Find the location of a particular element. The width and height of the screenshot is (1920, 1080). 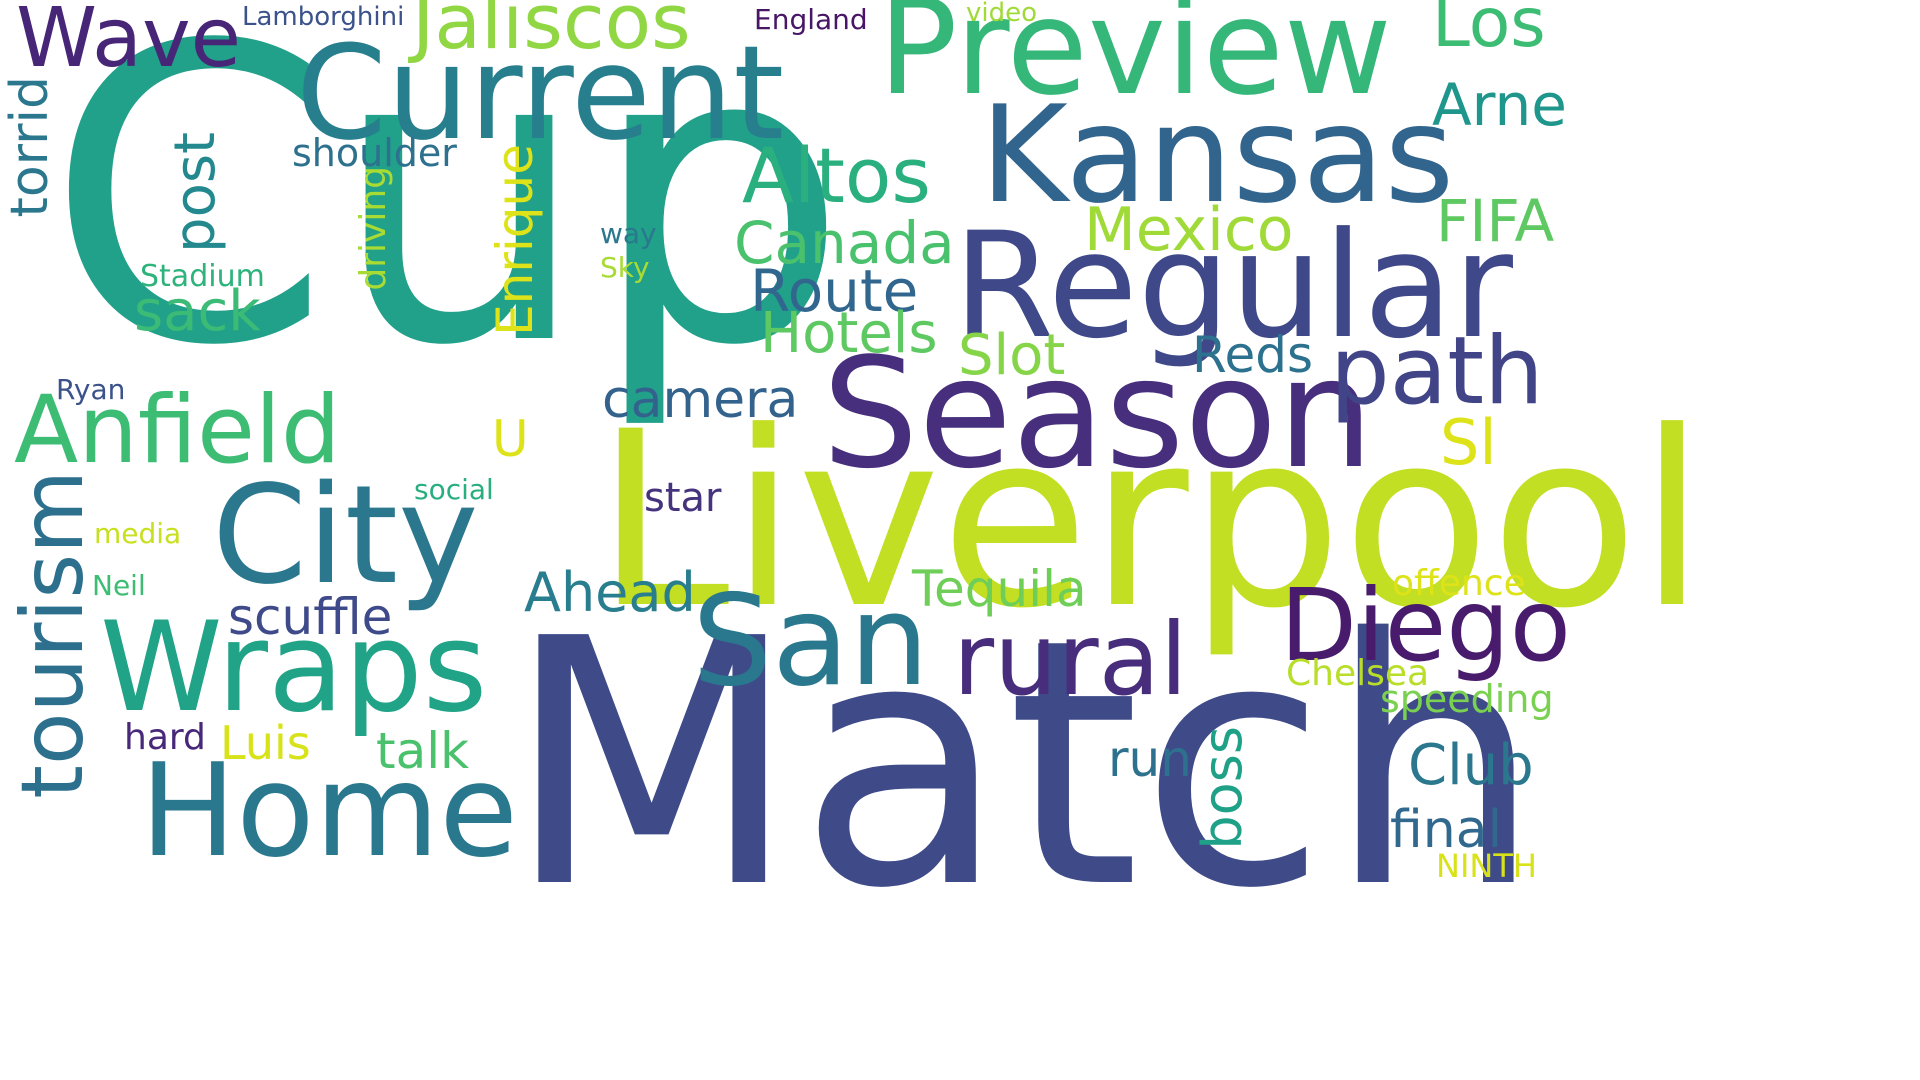

word-tourism: tourism is located at coordinates (53, 634).